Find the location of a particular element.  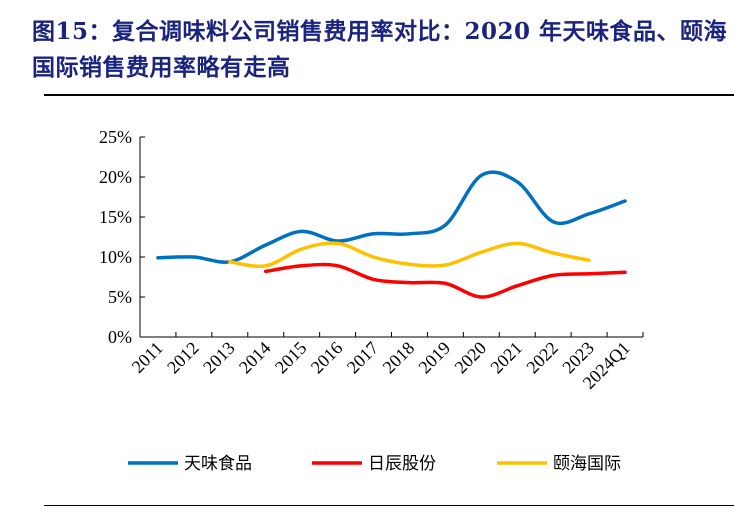

x-tick-label: 2019 is located at coordinates (435, 358).